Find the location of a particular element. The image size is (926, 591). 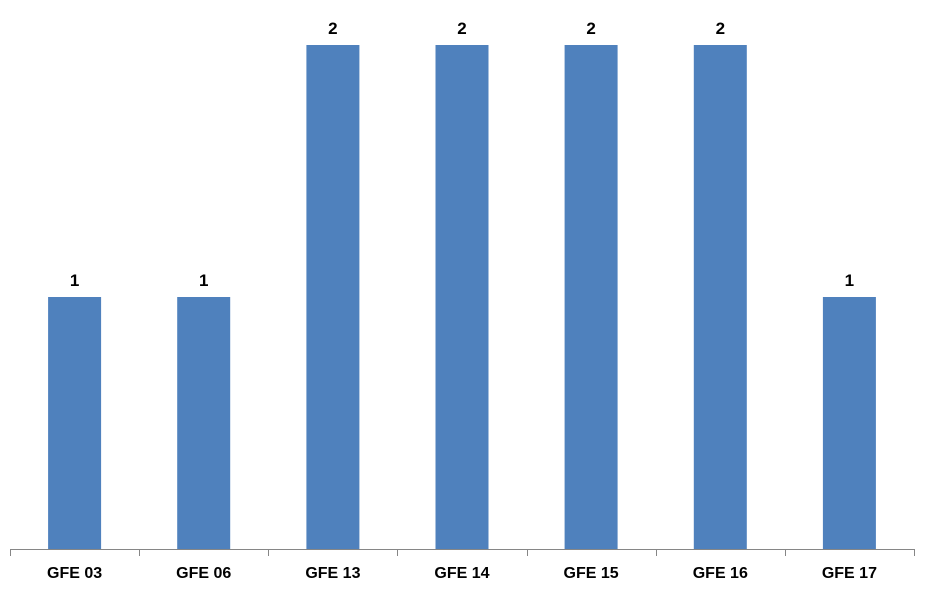

x-axis is located at coordinates (462, 552).